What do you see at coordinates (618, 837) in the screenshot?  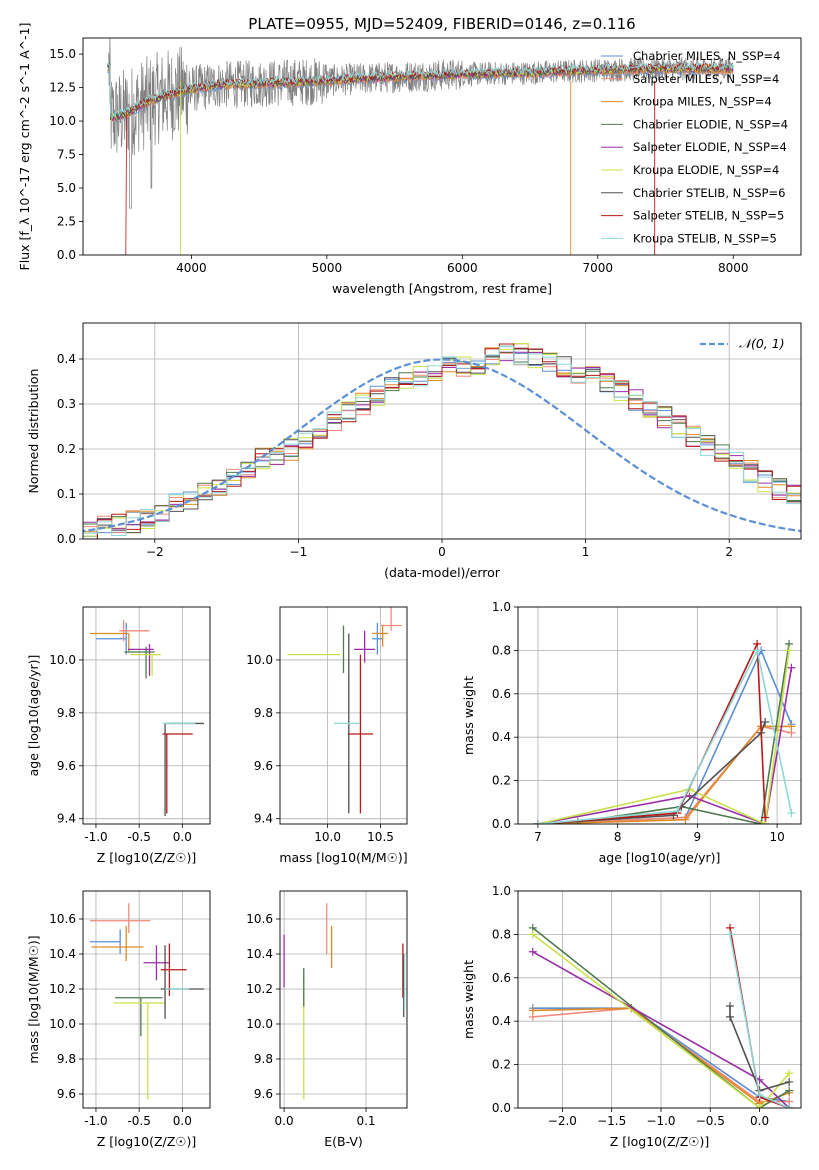 I see `x-tick-label: 8` at bounding box center [618, 837].